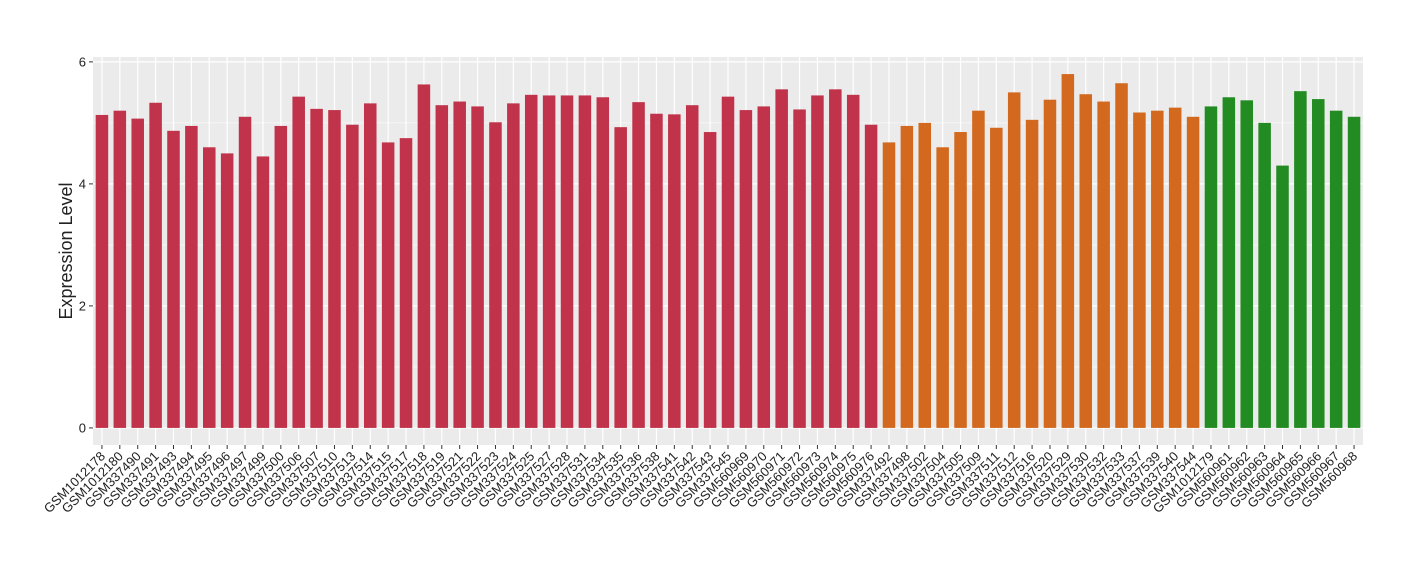 Image resolution: width=1420 pixels, height=580 pixels. Describe the element at coordinates (82, 183) in the screenshot. I see `y-tick-label: 4` at that location.